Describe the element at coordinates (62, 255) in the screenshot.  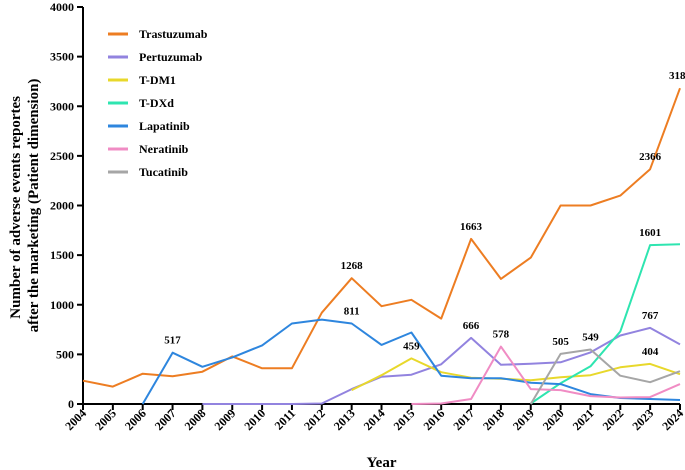
I see `y-tick-label: 1500` at that location.